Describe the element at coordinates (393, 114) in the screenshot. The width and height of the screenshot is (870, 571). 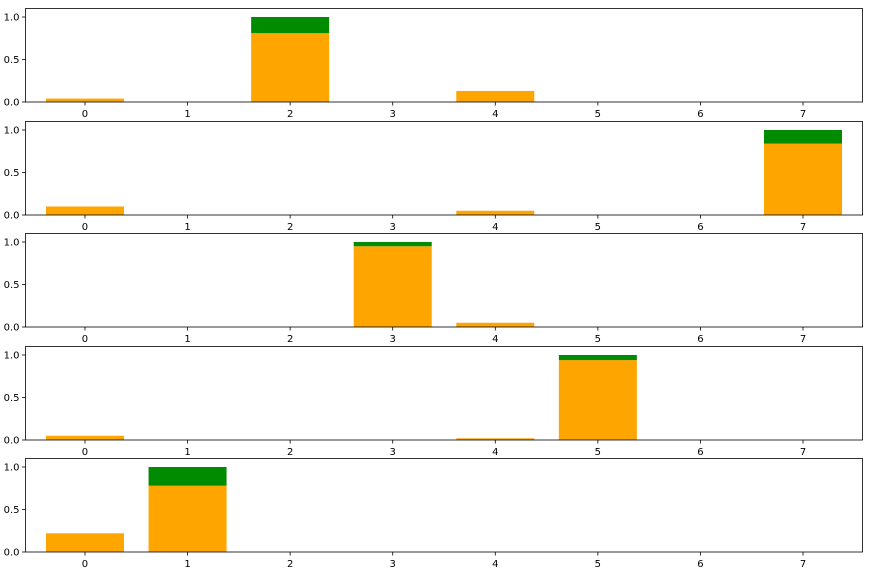
I see `x-tick-label-0-3: 3` at that location.